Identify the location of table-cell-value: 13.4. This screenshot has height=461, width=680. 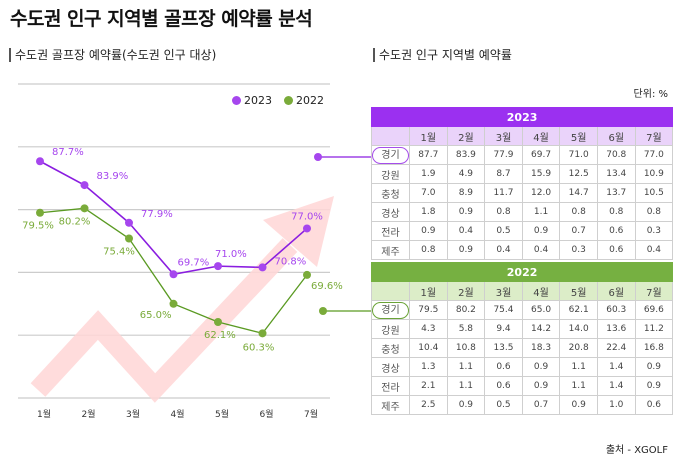
(616, 174).